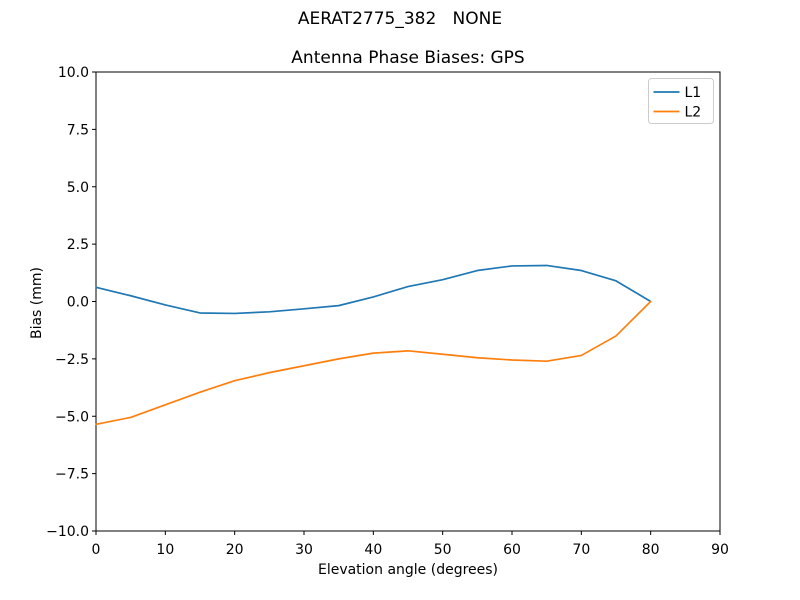 Image resolution: width=800 pixels, height=600 pixels. What do you see at coordinates (165, 550) in the screenshot?
I see `x-tick-label: 10` at bounding box center [165, 550].